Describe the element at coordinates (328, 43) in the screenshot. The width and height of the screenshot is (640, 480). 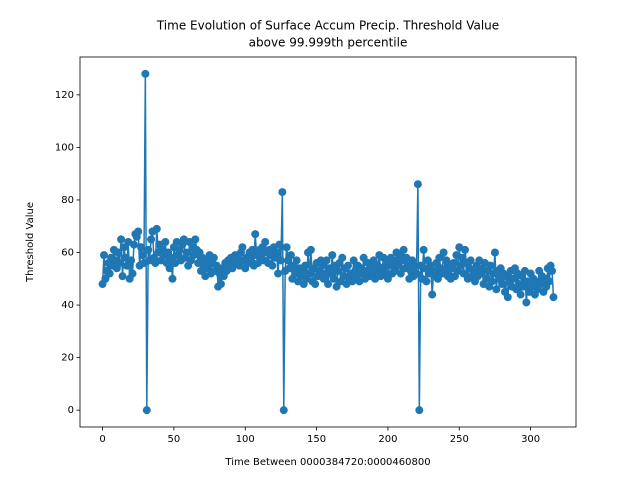
I see `chart-subtitle: above 99.999th percentile` at that location.